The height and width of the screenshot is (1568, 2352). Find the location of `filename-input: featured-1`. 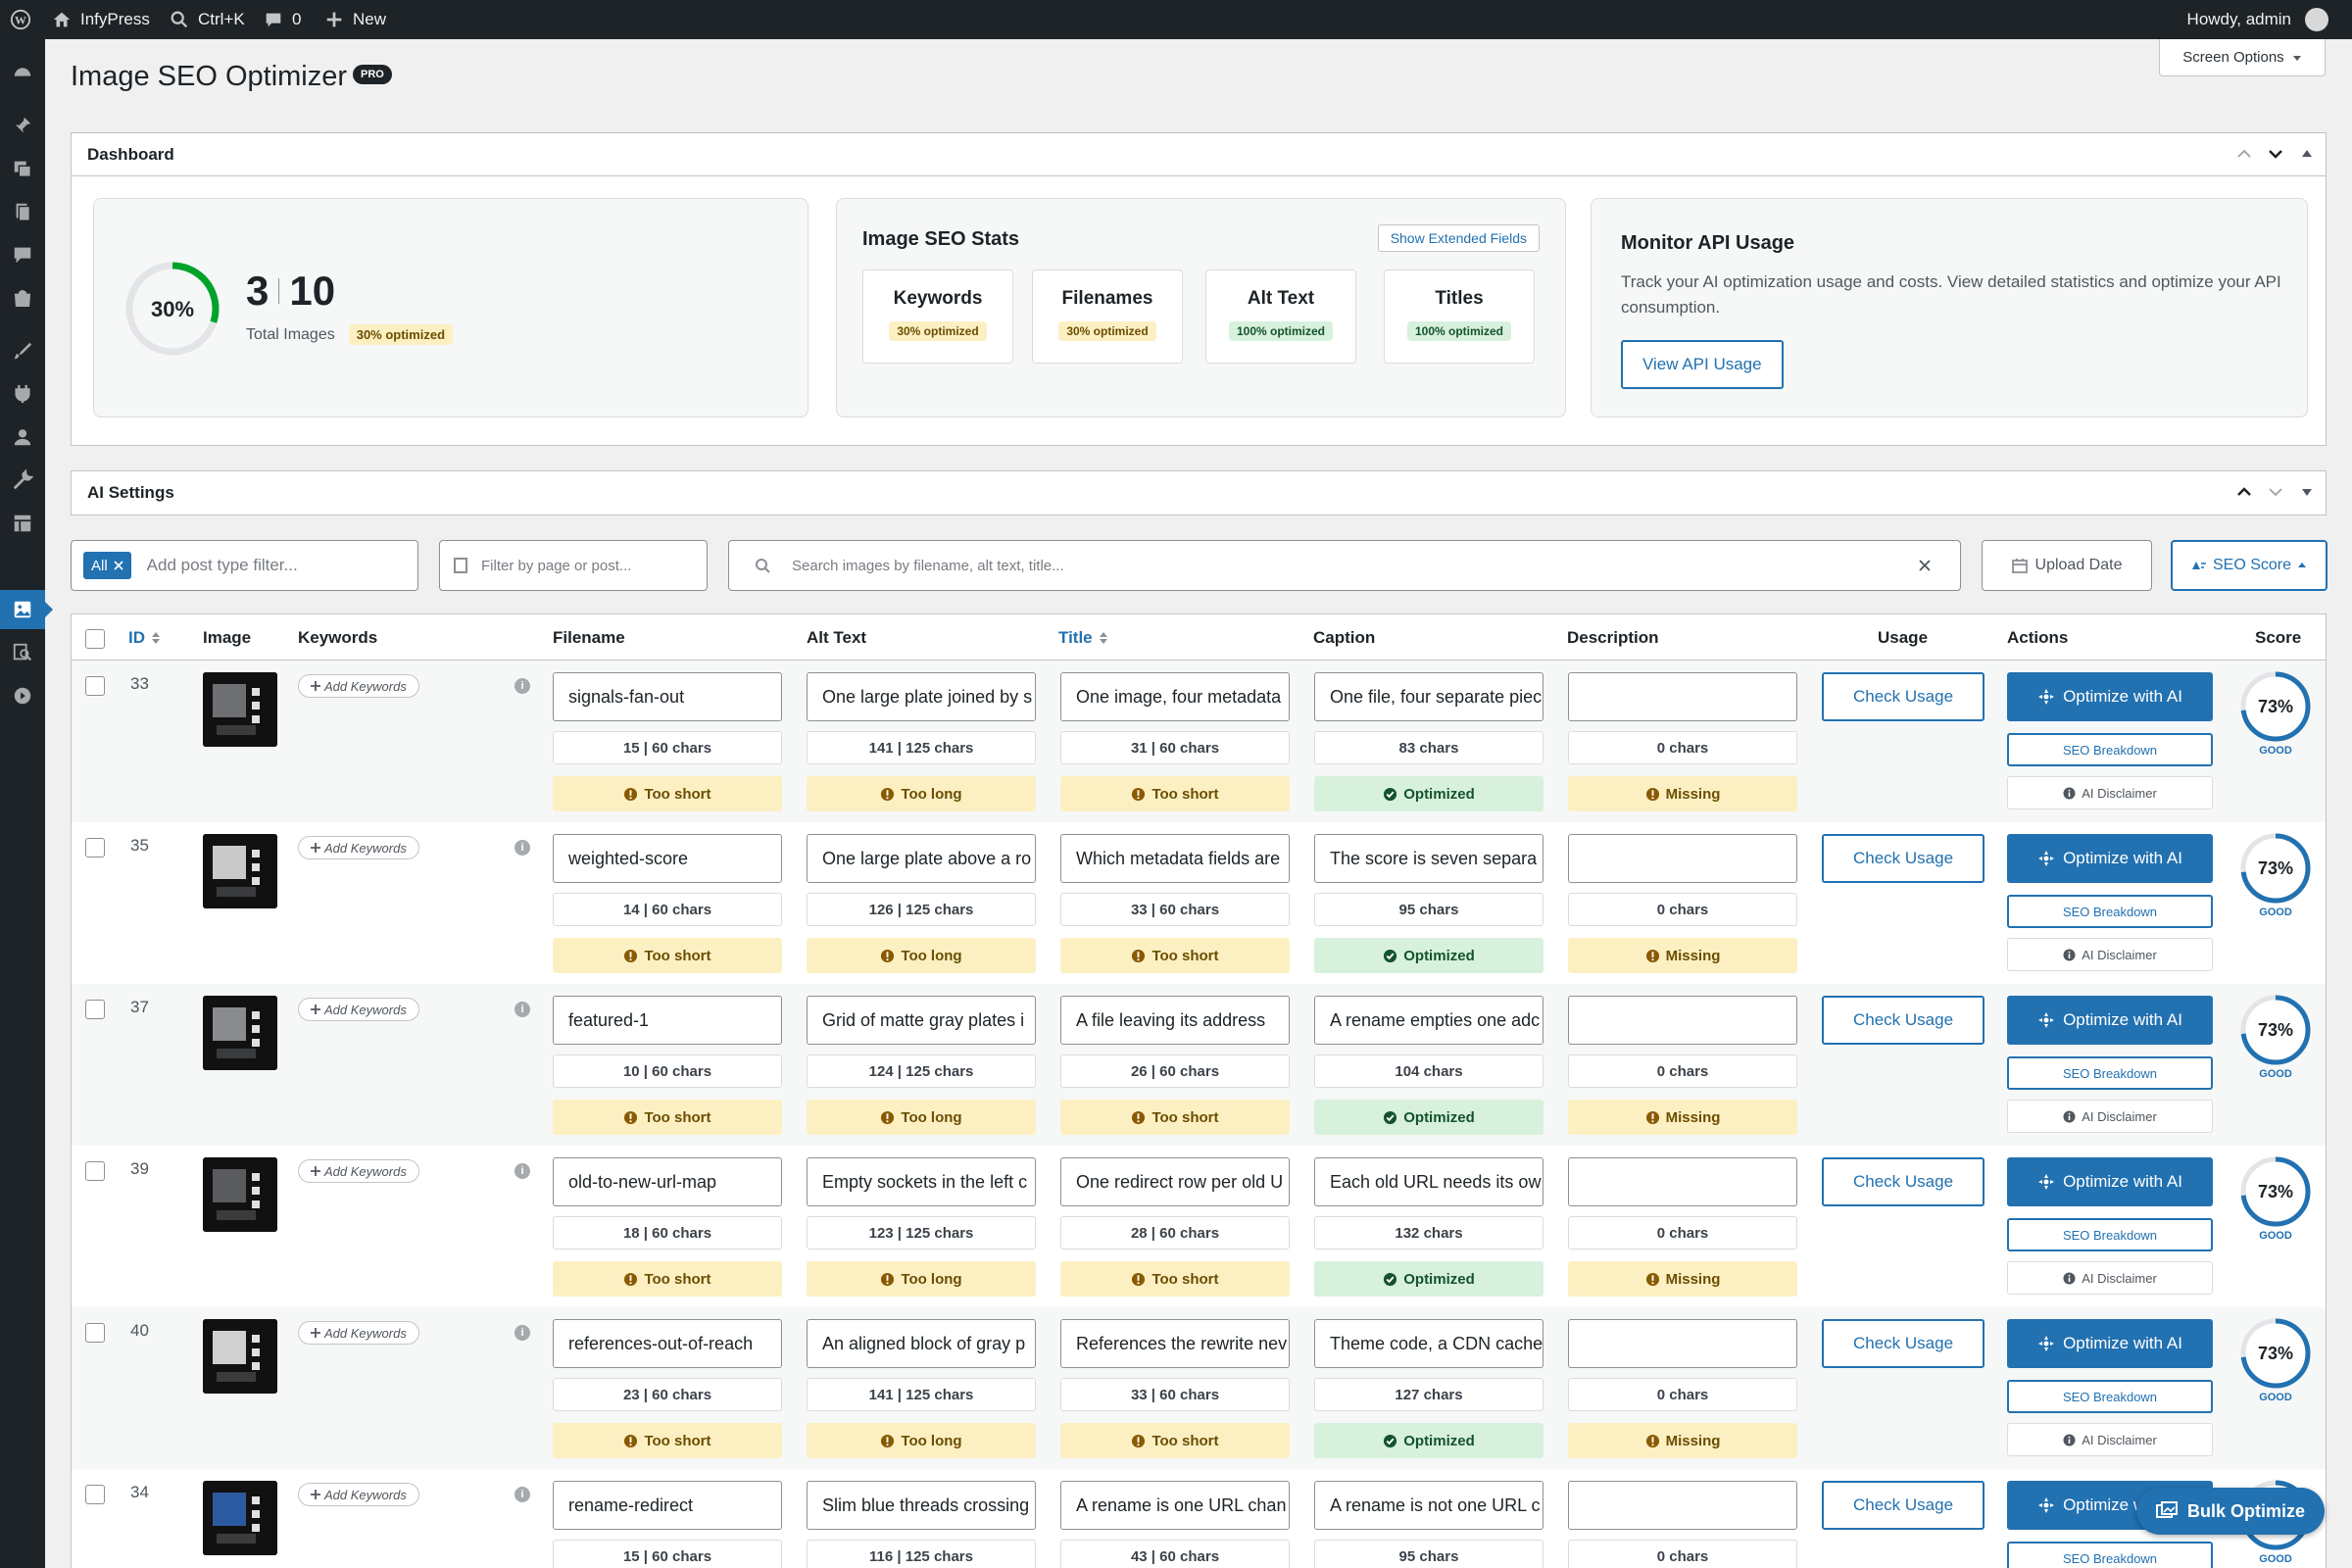

filename-input: featured-1 is located at coordinates (667, 1020).